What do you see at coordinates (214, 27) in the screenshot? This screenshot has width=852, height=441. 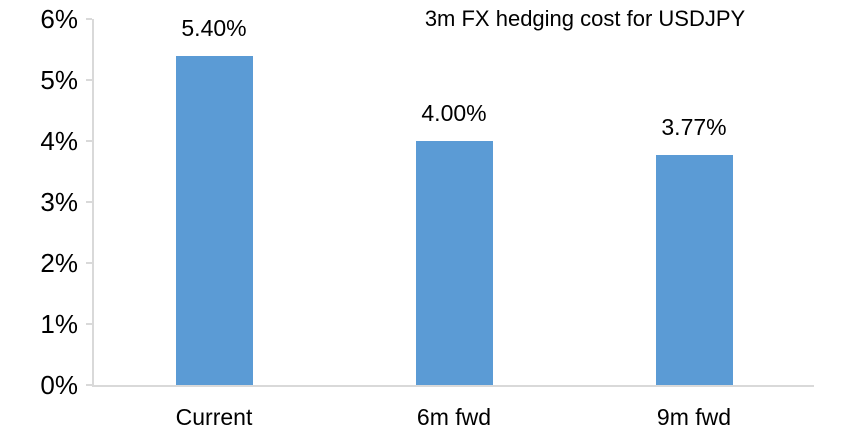 I see `bar-value-label: 5.40%` at bounding box center [214, 27].